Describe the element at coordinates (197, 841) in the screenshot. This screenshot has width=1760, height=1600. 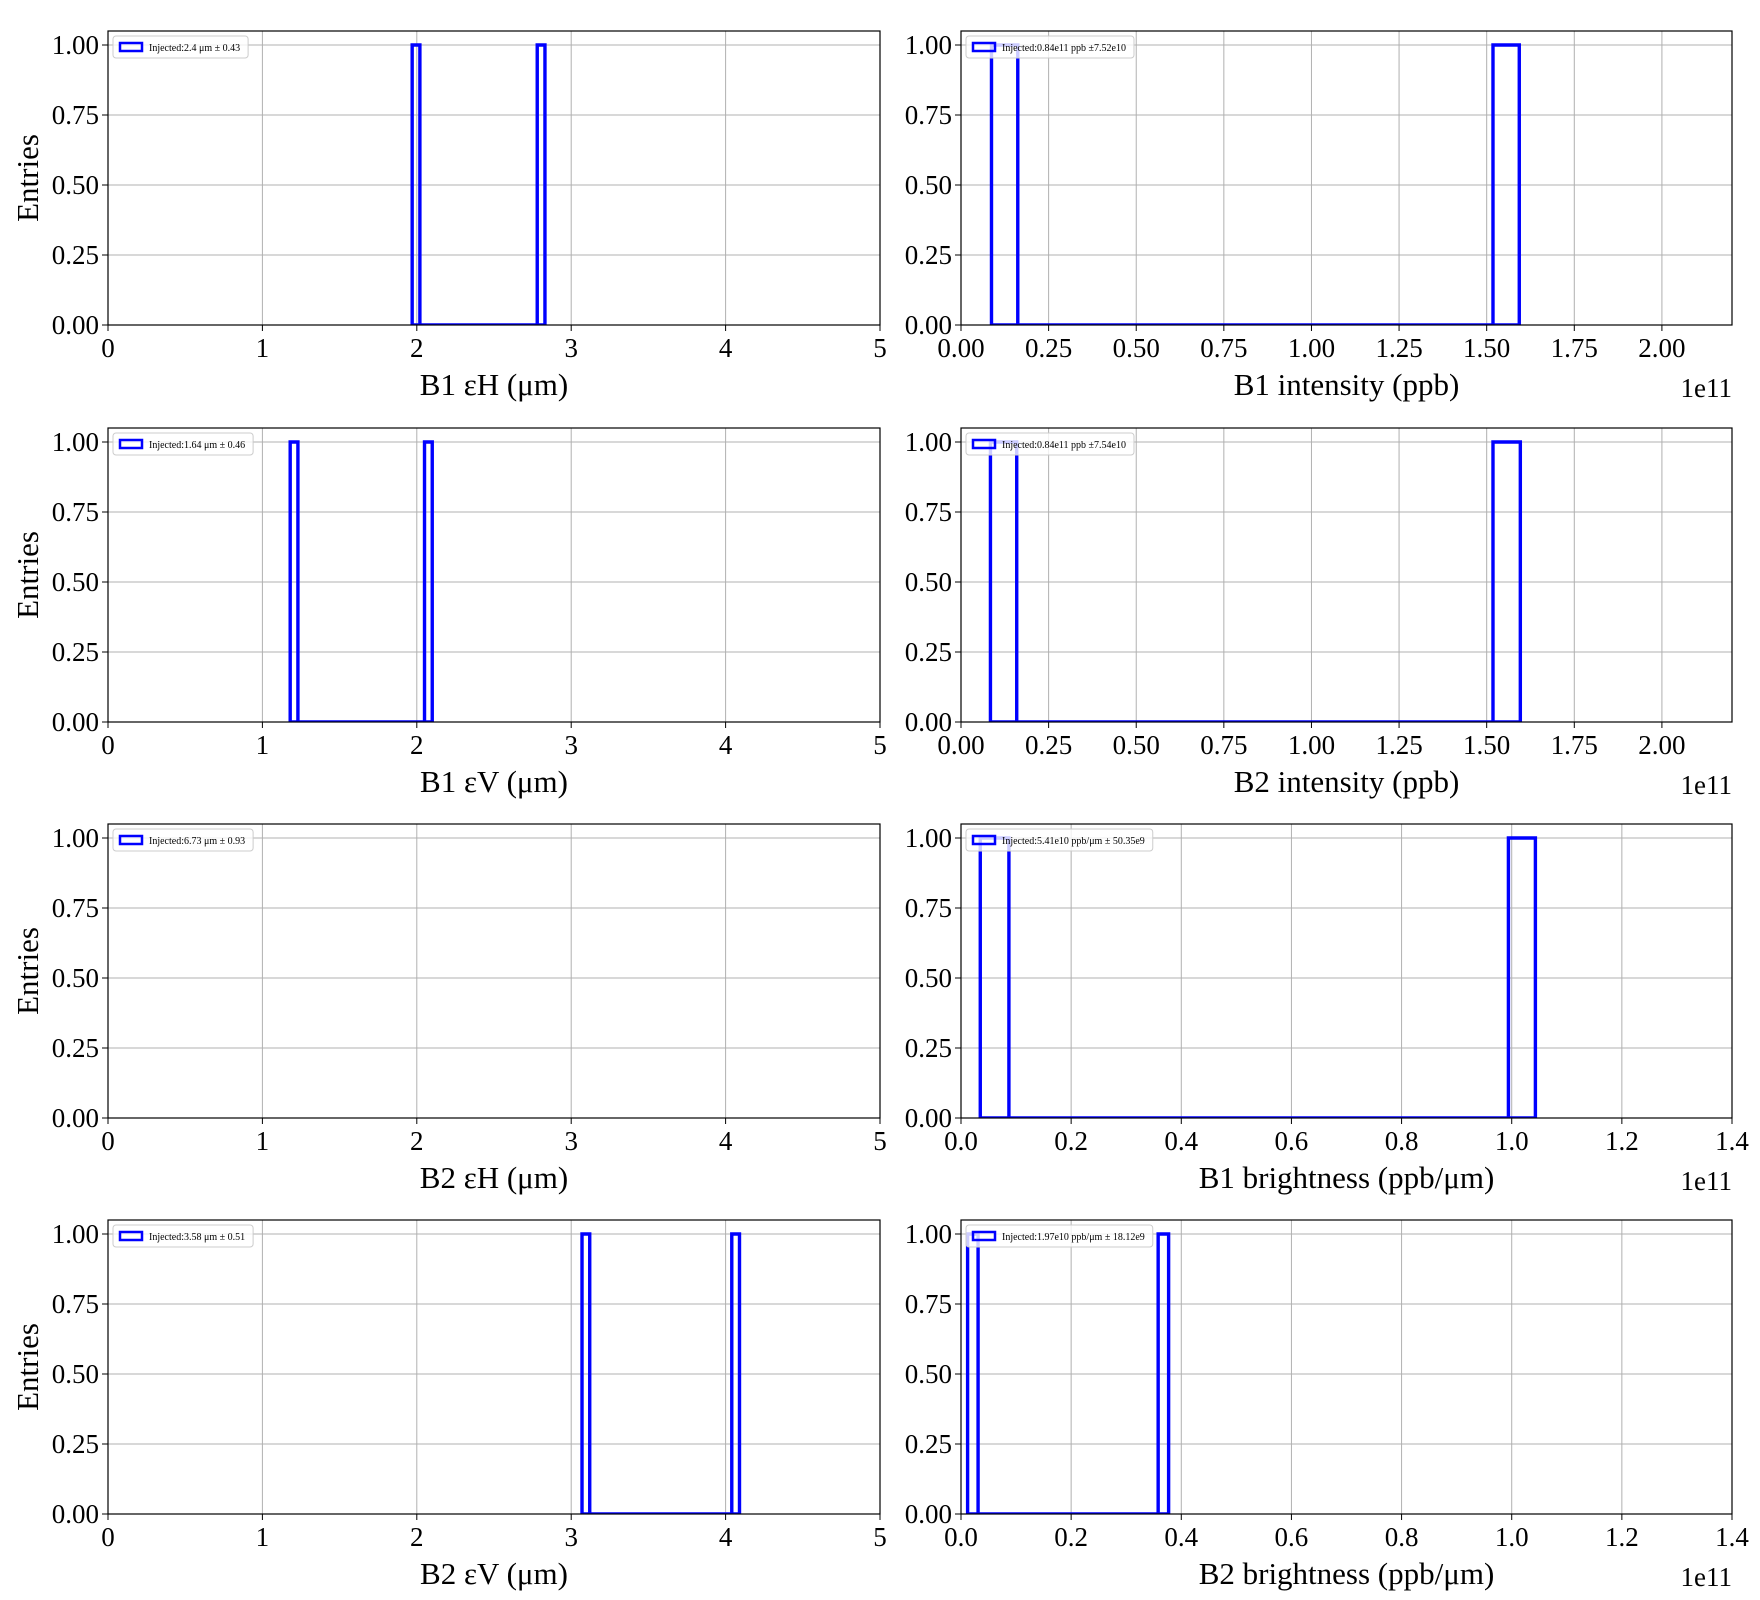
I see `legend-label: Injected:6.73 μm ± 0.93` at that location.